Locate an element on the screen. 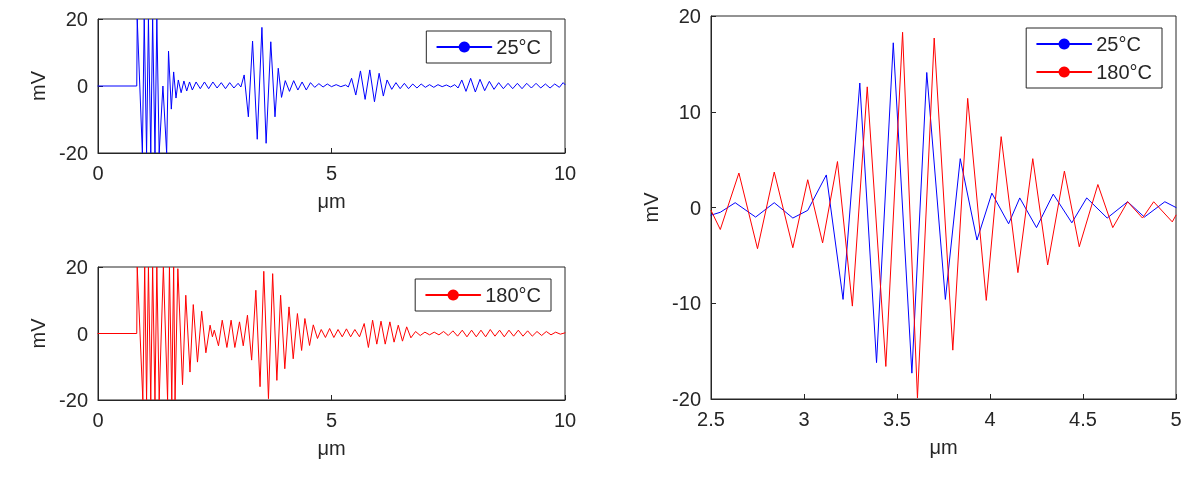  x-tick-label: 4 is located at coordinates (990, 419).